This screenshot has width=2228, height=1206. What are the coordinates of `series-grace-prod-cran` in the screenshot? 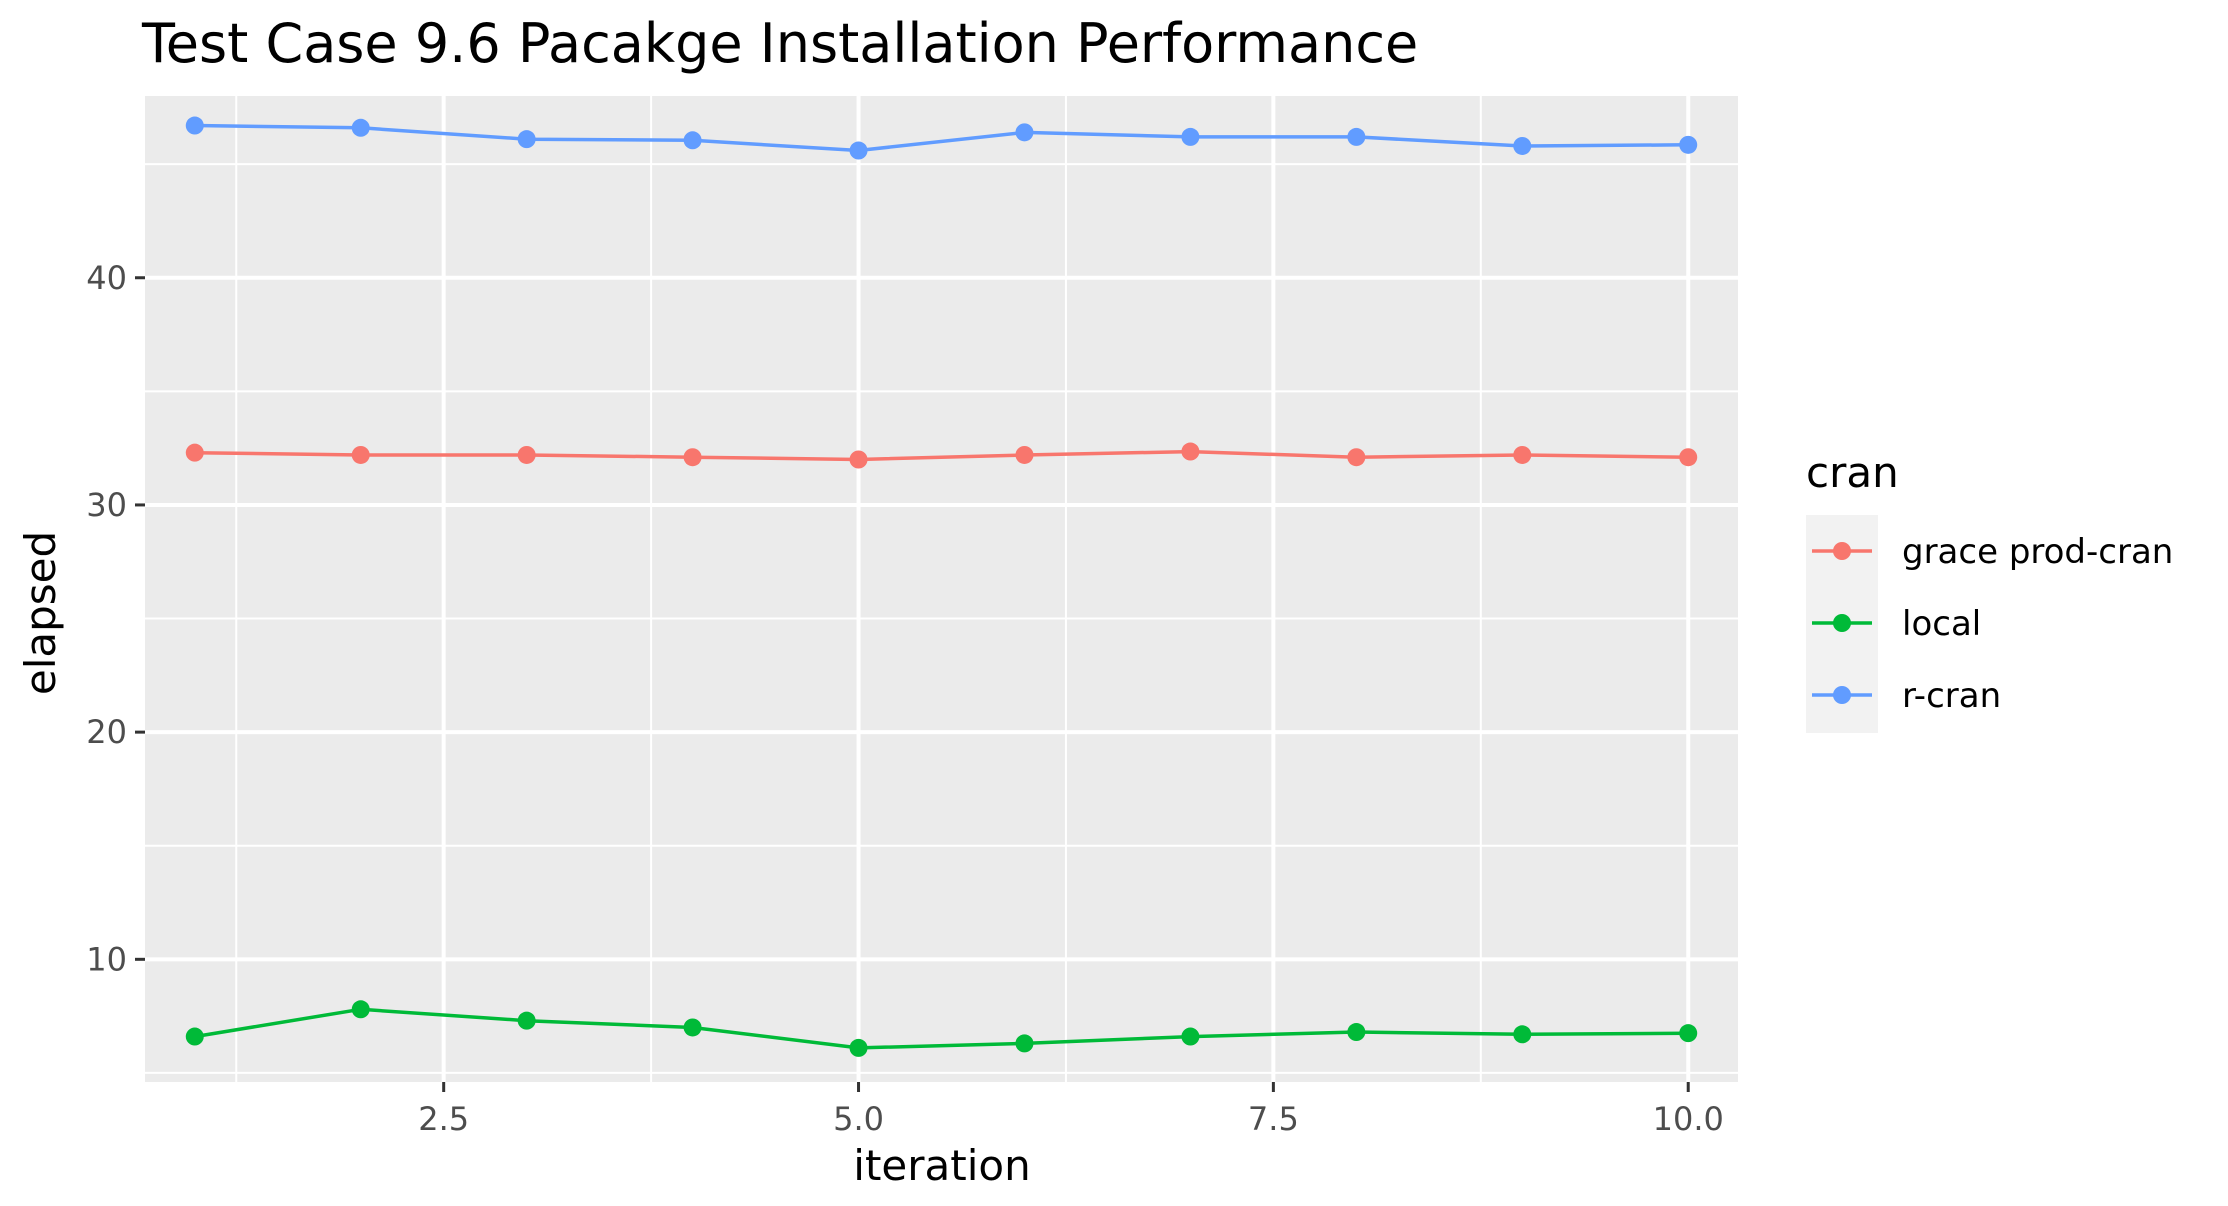 It's located at (941, 455).